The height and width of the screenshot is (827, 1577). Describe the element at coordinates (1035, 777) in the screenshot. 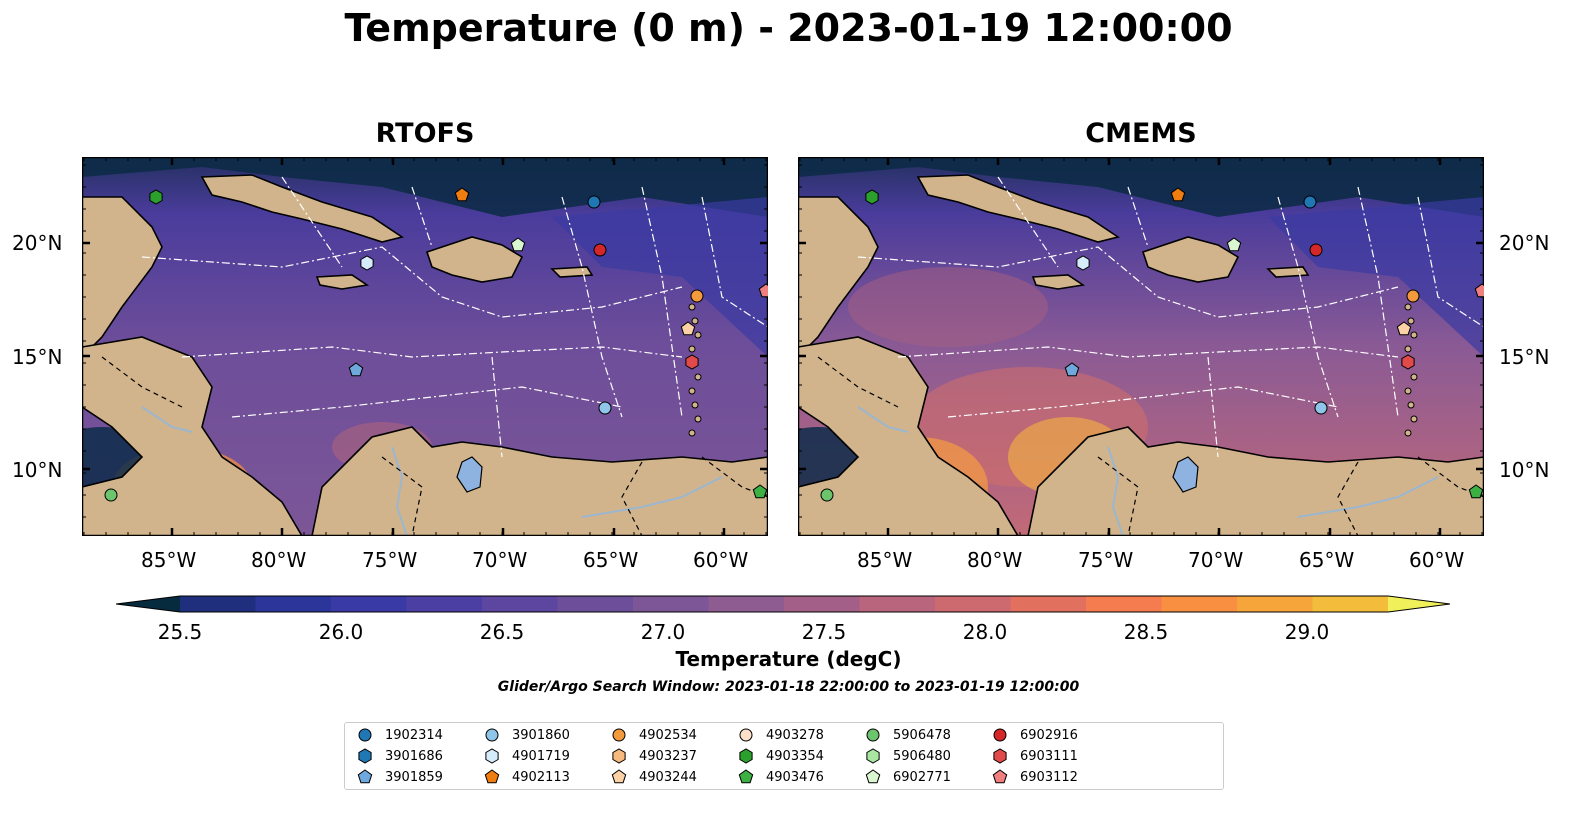

I see `legend-item-6903112: 6903112` at that location.